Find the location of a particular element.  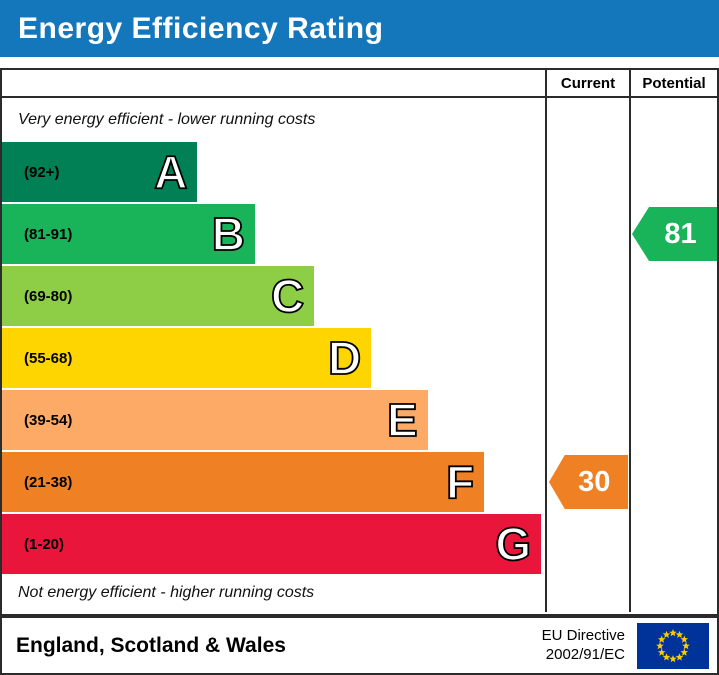

band-bar-f: (21-38) F is located at coordinates (243, 482).